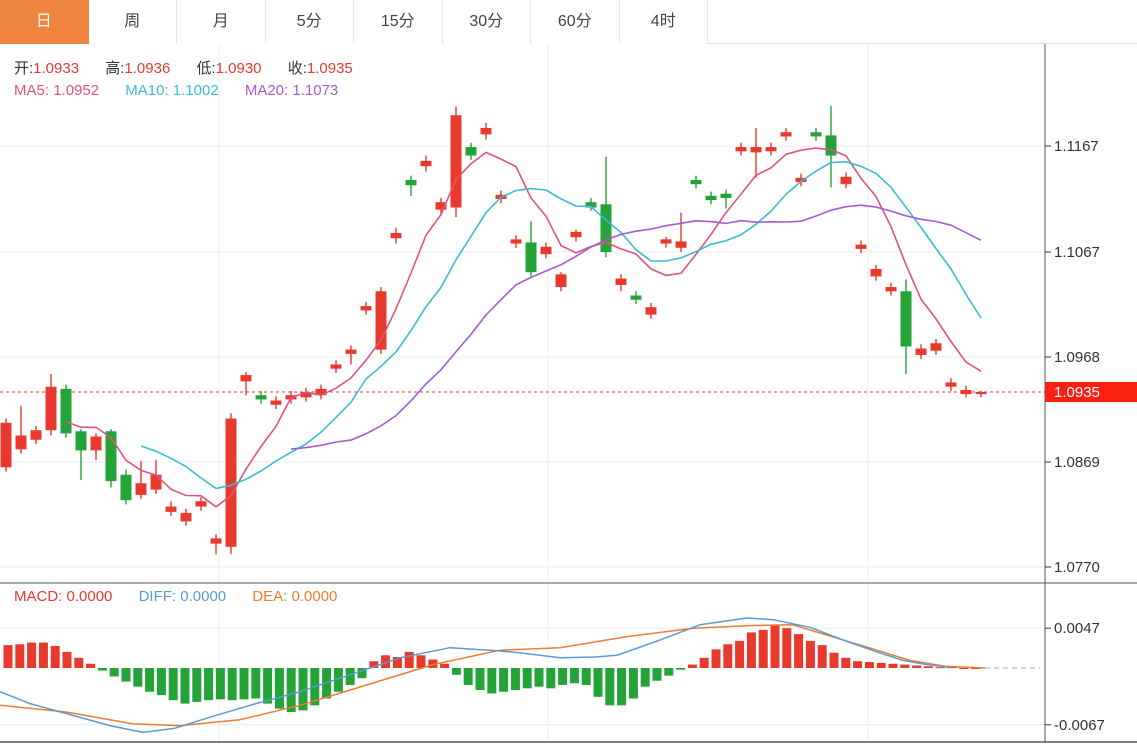  I want to click on low-value: 1.0930, so click(238, 68).